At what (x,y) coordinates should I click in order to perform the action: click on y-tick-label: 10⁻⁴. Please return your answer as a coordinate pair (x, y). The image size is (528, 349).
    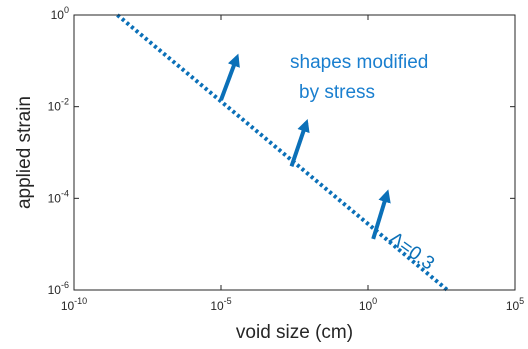
    Looking at the image, I should click on (58, 196).